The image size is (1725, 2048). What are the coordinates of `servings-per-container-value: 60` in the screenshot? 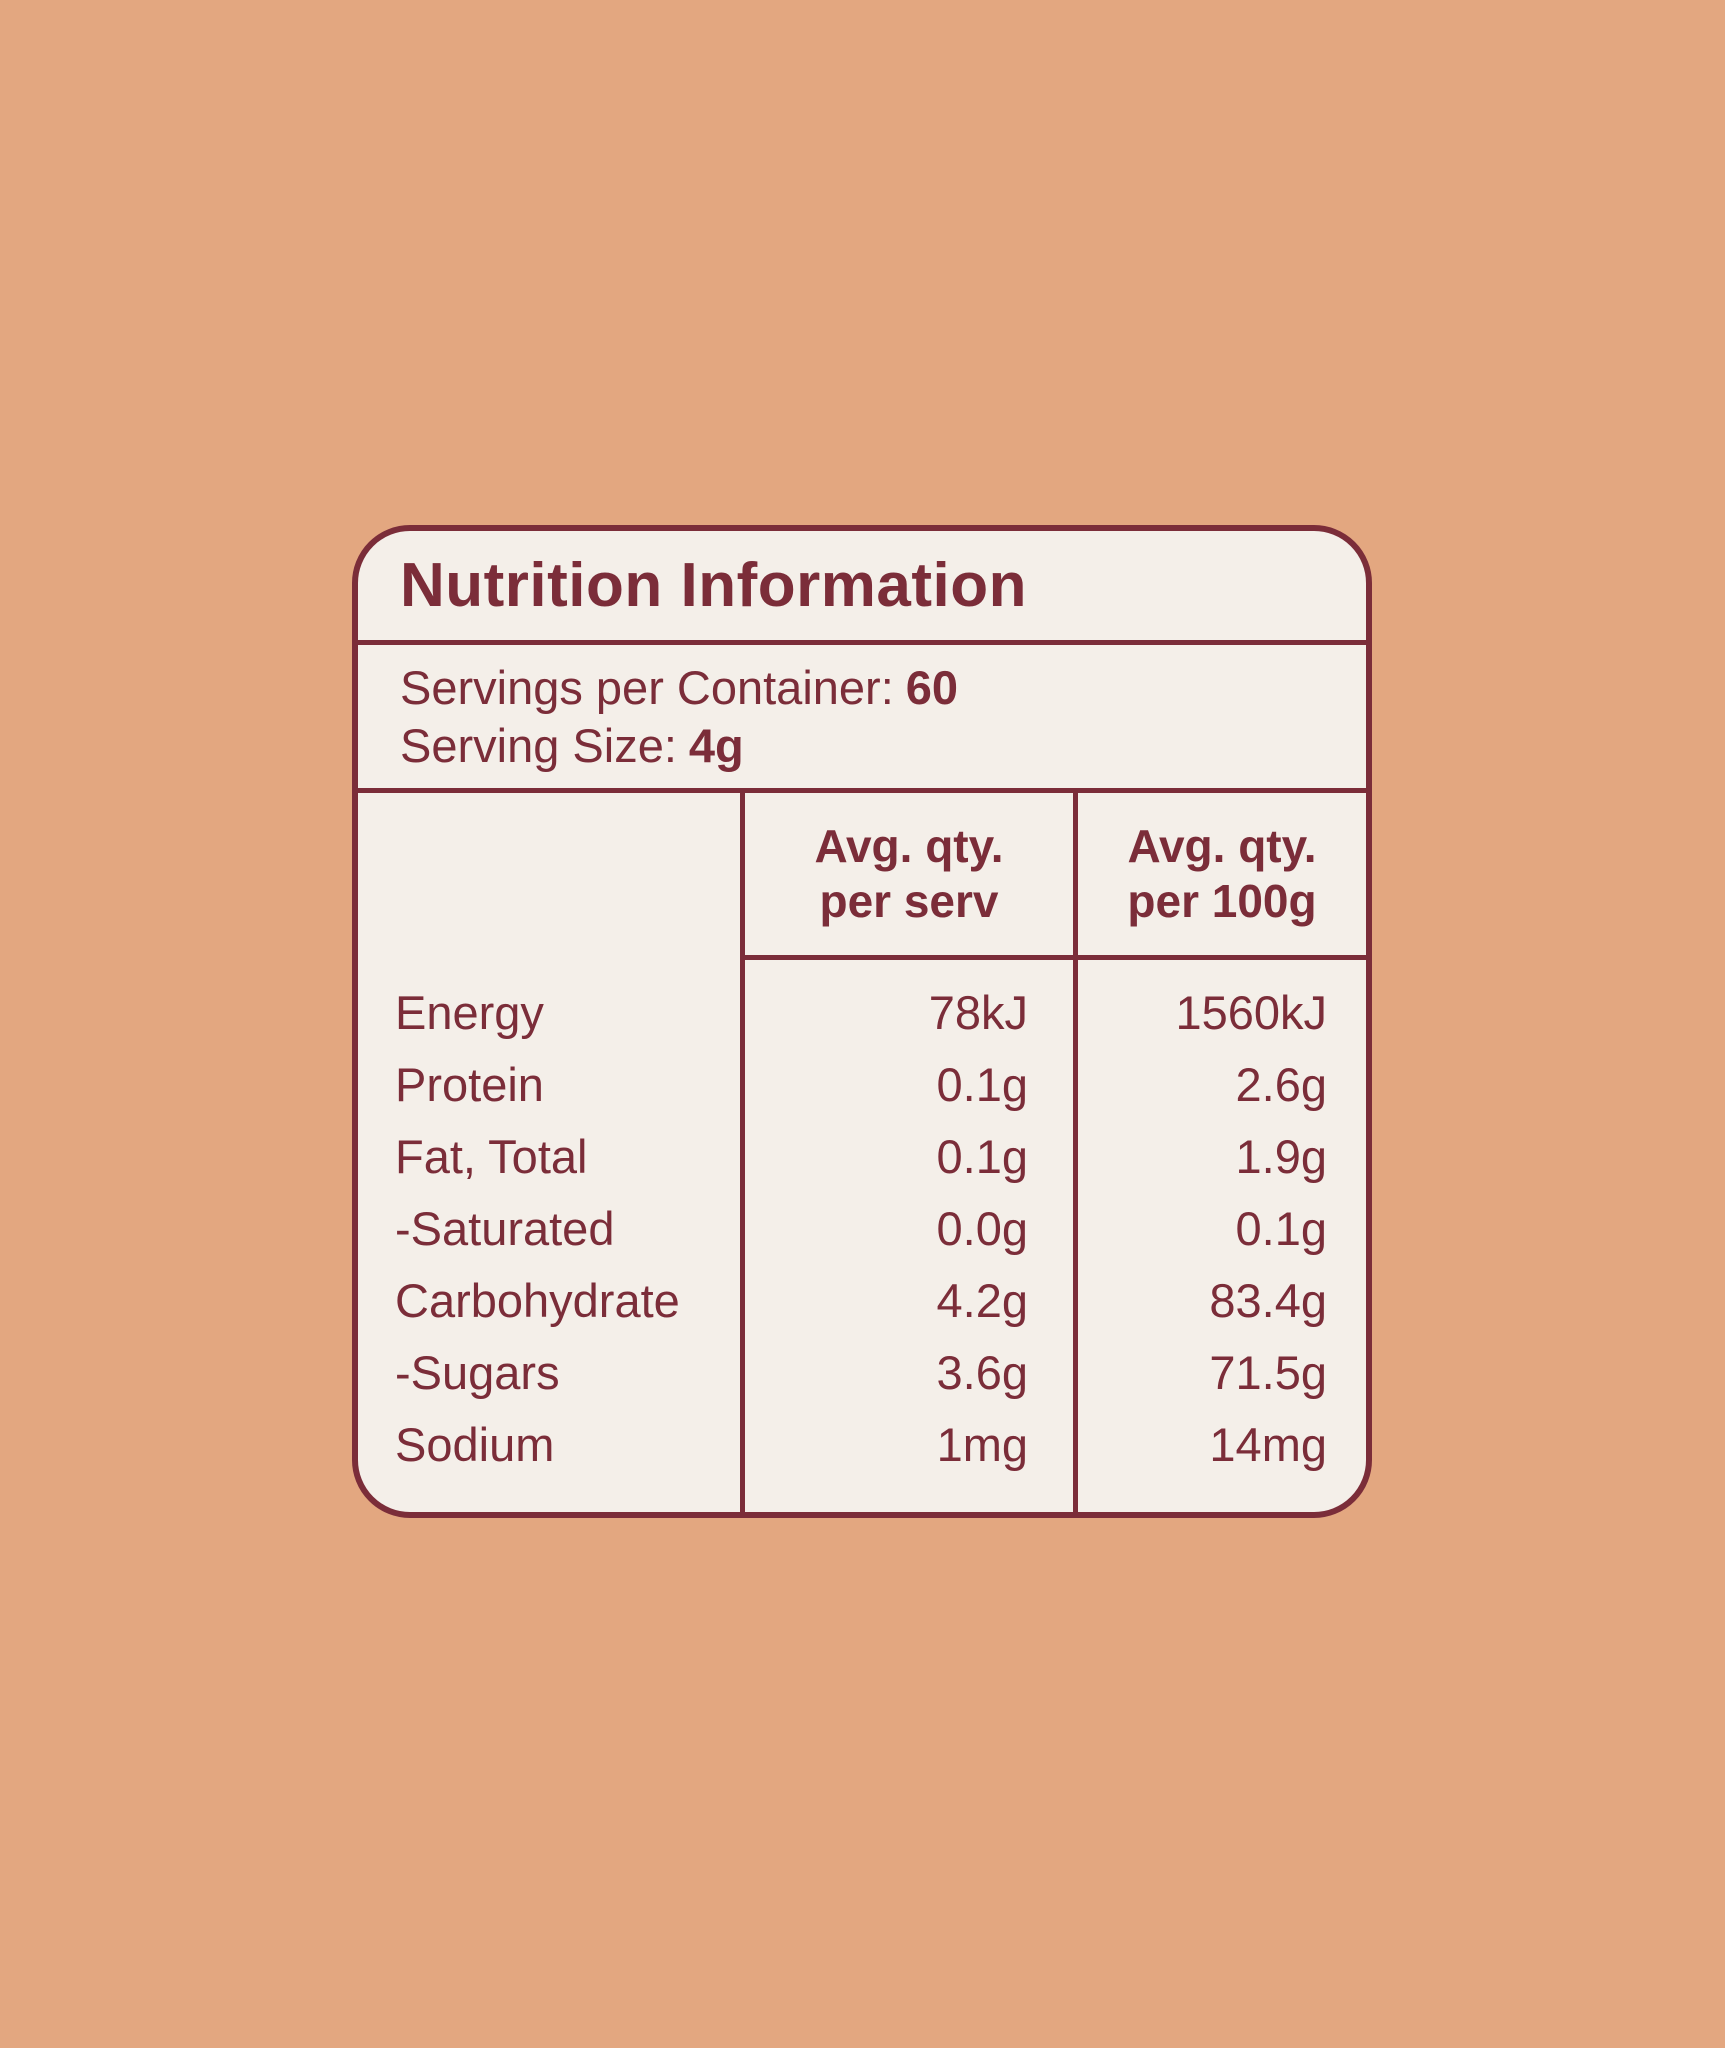 It's located at (932, 687).